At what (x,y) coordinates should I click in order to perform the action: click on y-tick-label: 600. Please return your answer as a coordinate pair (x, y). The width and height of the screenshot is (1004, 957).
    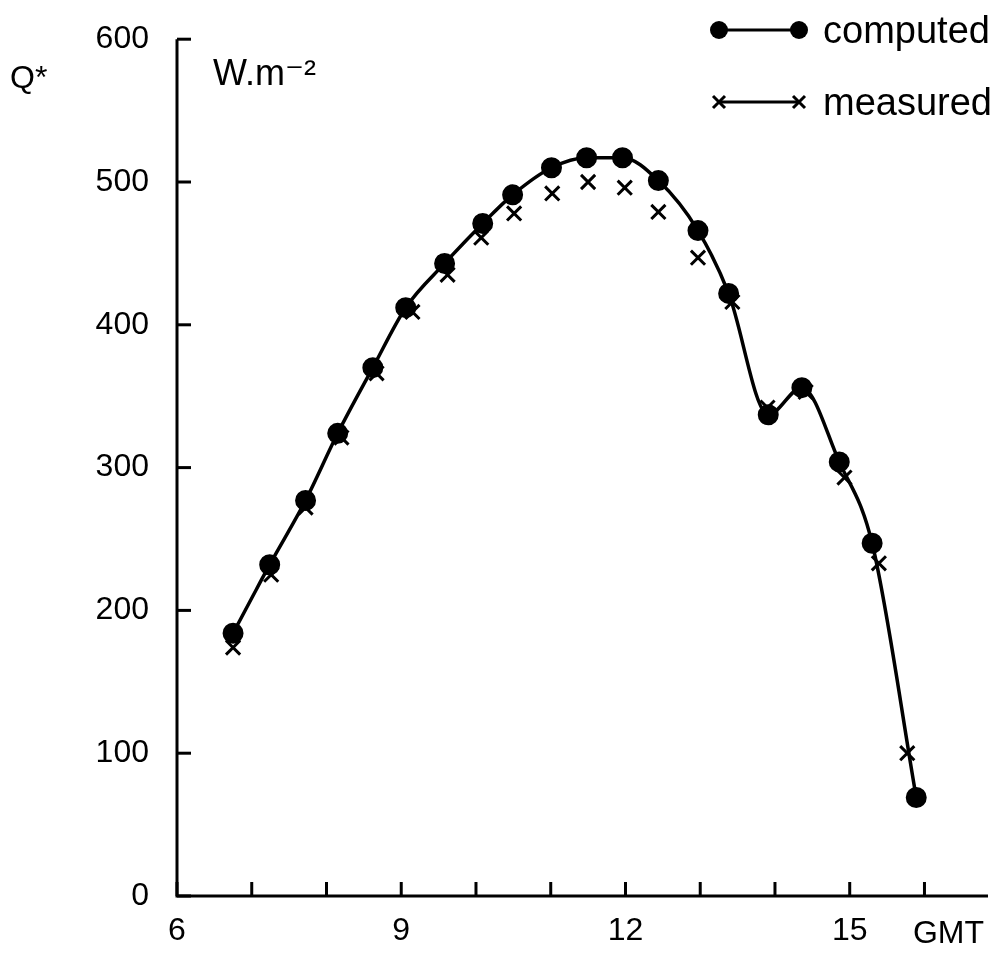
    Looking at the image, I should click on (122, 37).